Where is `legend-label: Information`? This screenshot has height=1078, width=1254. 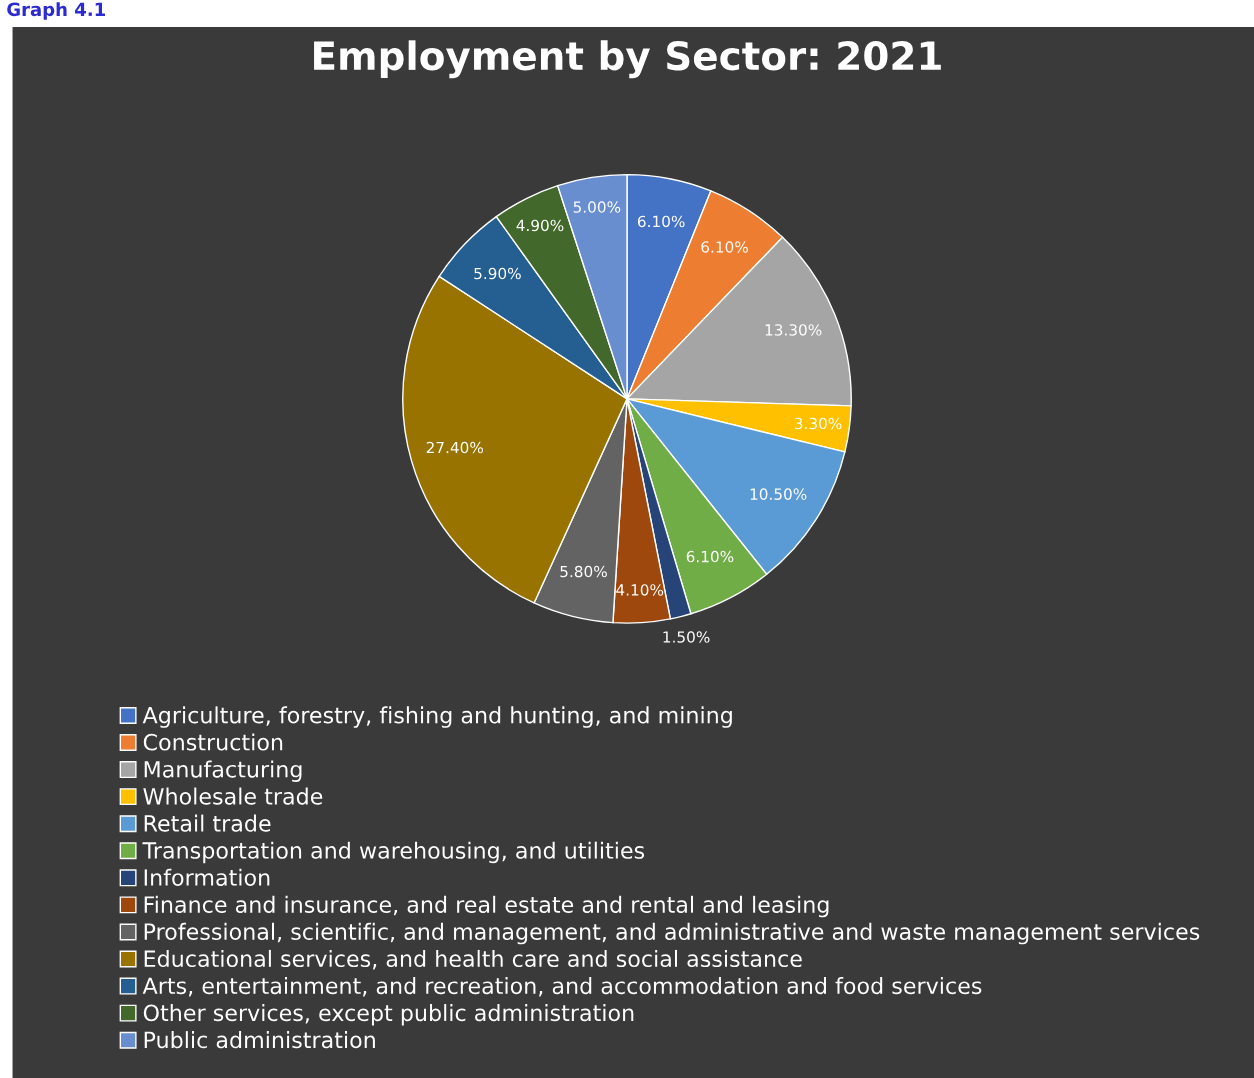 legend-label: Information is located at coordinates (207, 877).